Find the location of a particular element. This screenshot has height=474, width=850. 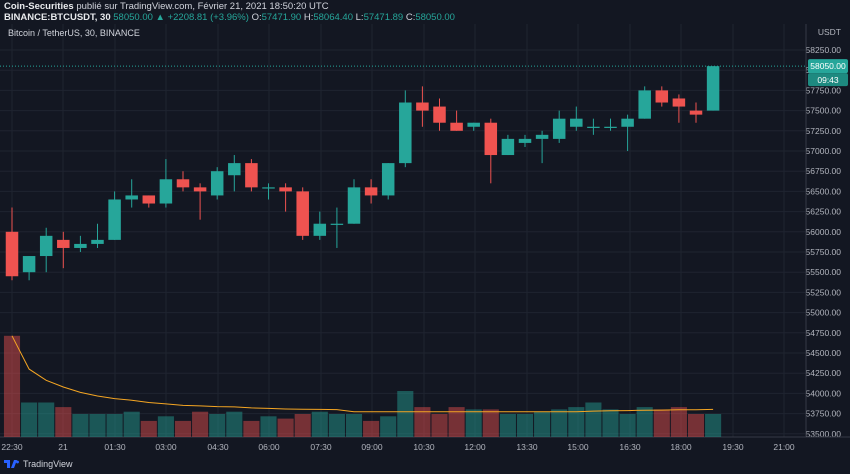

time-tick-label: 21 is located at coordinates (63, 447).